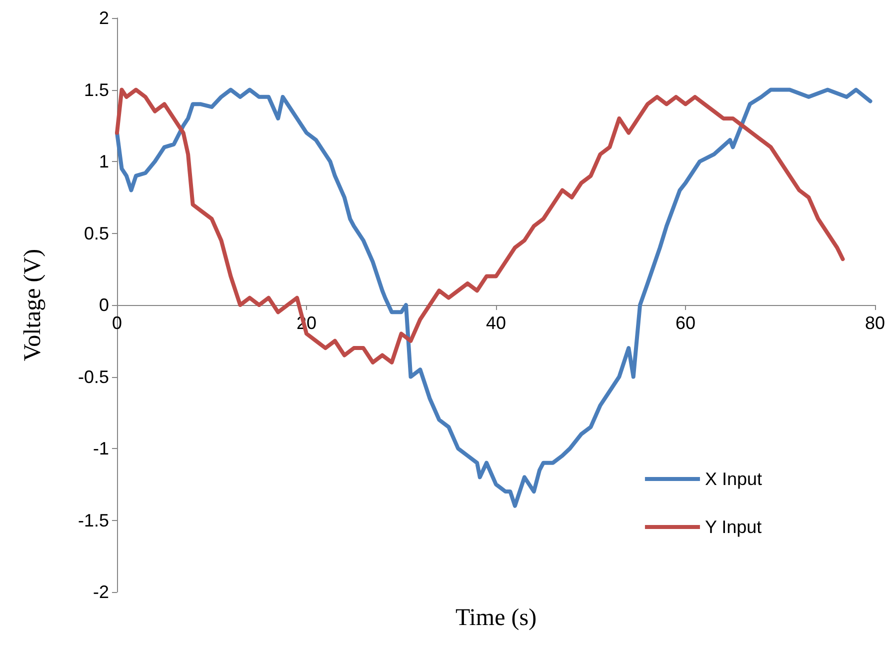  I want to click on y-tick-label: -0.5, so click(93, 376).